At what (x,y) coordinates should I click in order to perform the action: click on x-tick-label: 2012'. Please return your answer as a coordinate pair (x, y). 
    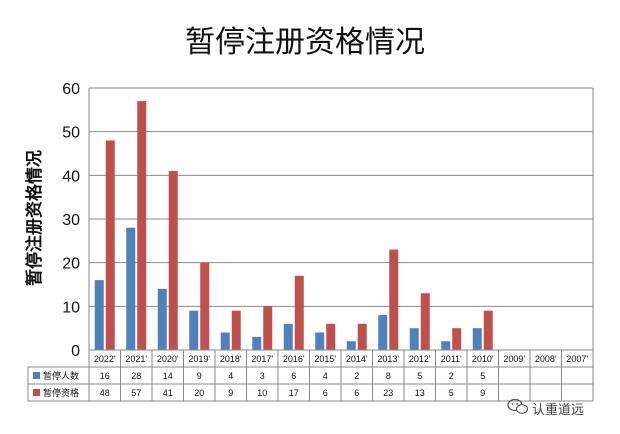
    Looking at the image, I should click on (420, 359).